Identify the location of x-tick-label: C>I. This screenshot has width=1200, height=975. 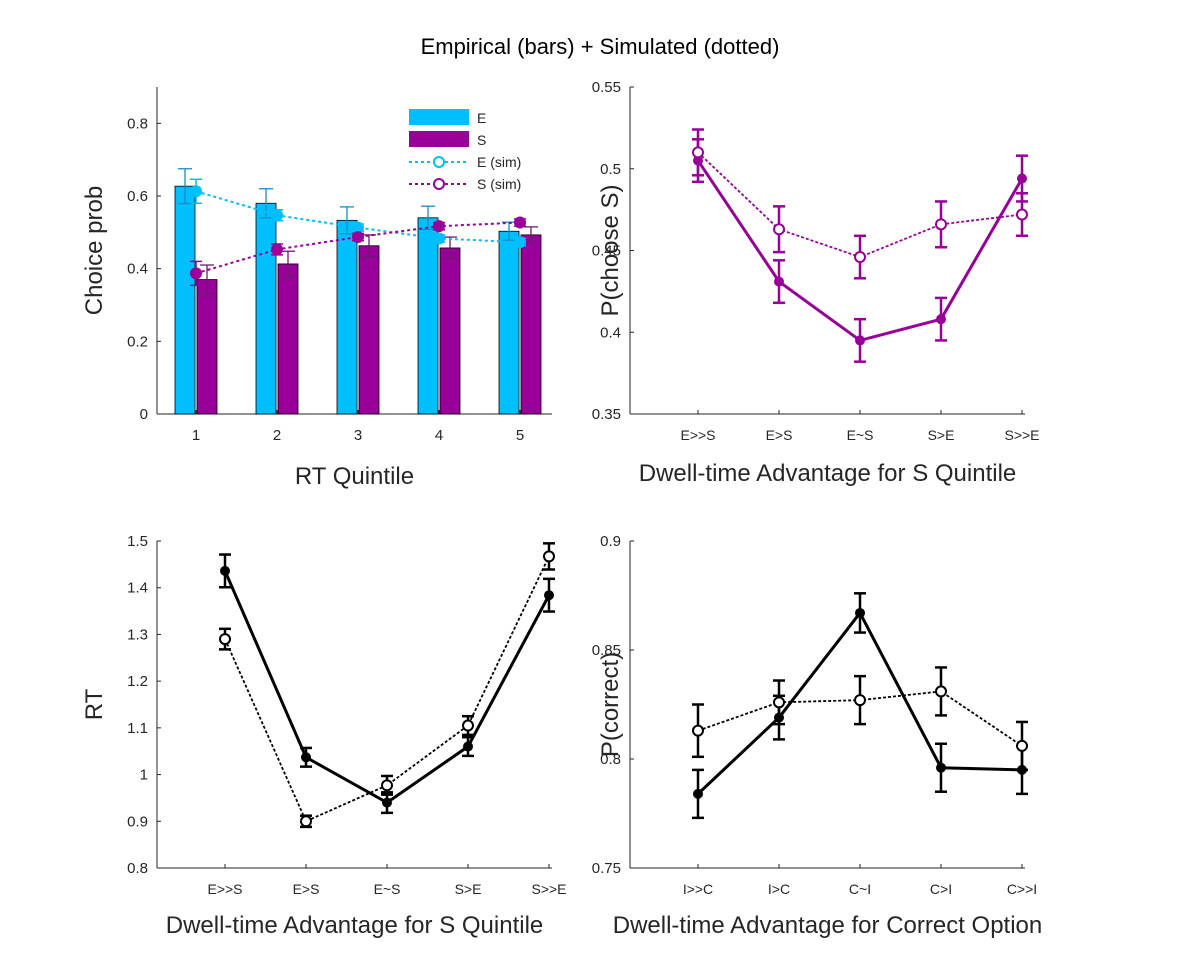
(941, 889).